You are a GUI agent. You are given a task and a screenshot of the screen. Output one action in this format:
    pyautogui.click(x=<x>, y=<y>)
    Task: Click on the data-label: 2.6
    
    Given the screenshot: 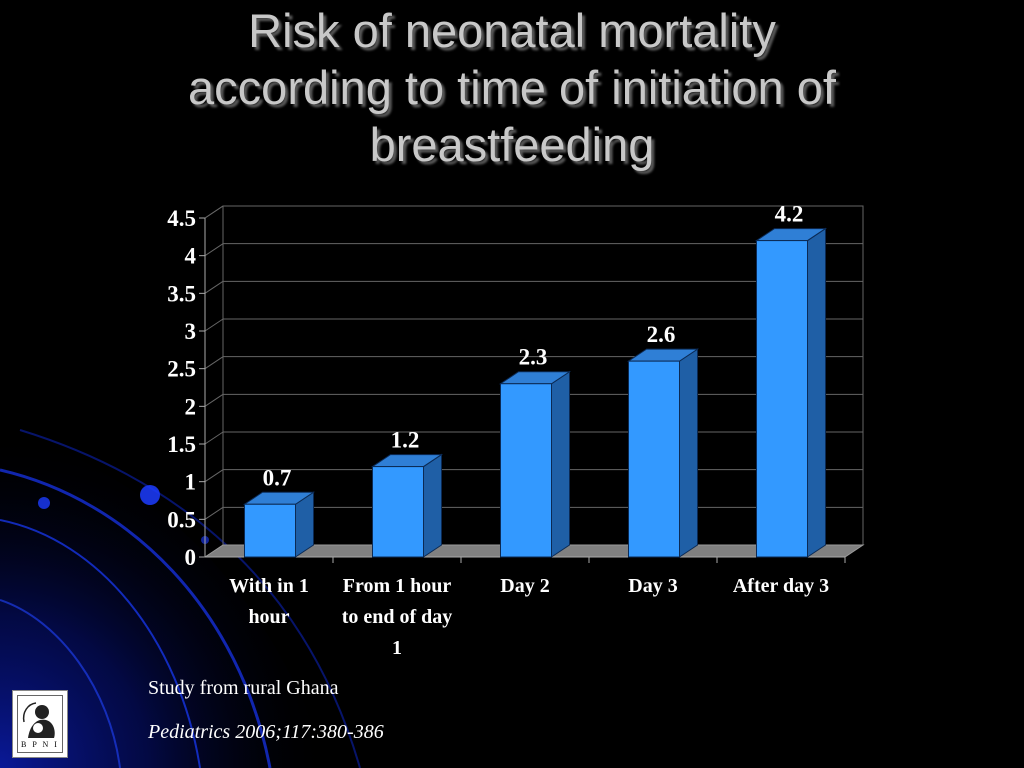 What is the action you would take?
    pyautogui.click(x=661, y=334)
    